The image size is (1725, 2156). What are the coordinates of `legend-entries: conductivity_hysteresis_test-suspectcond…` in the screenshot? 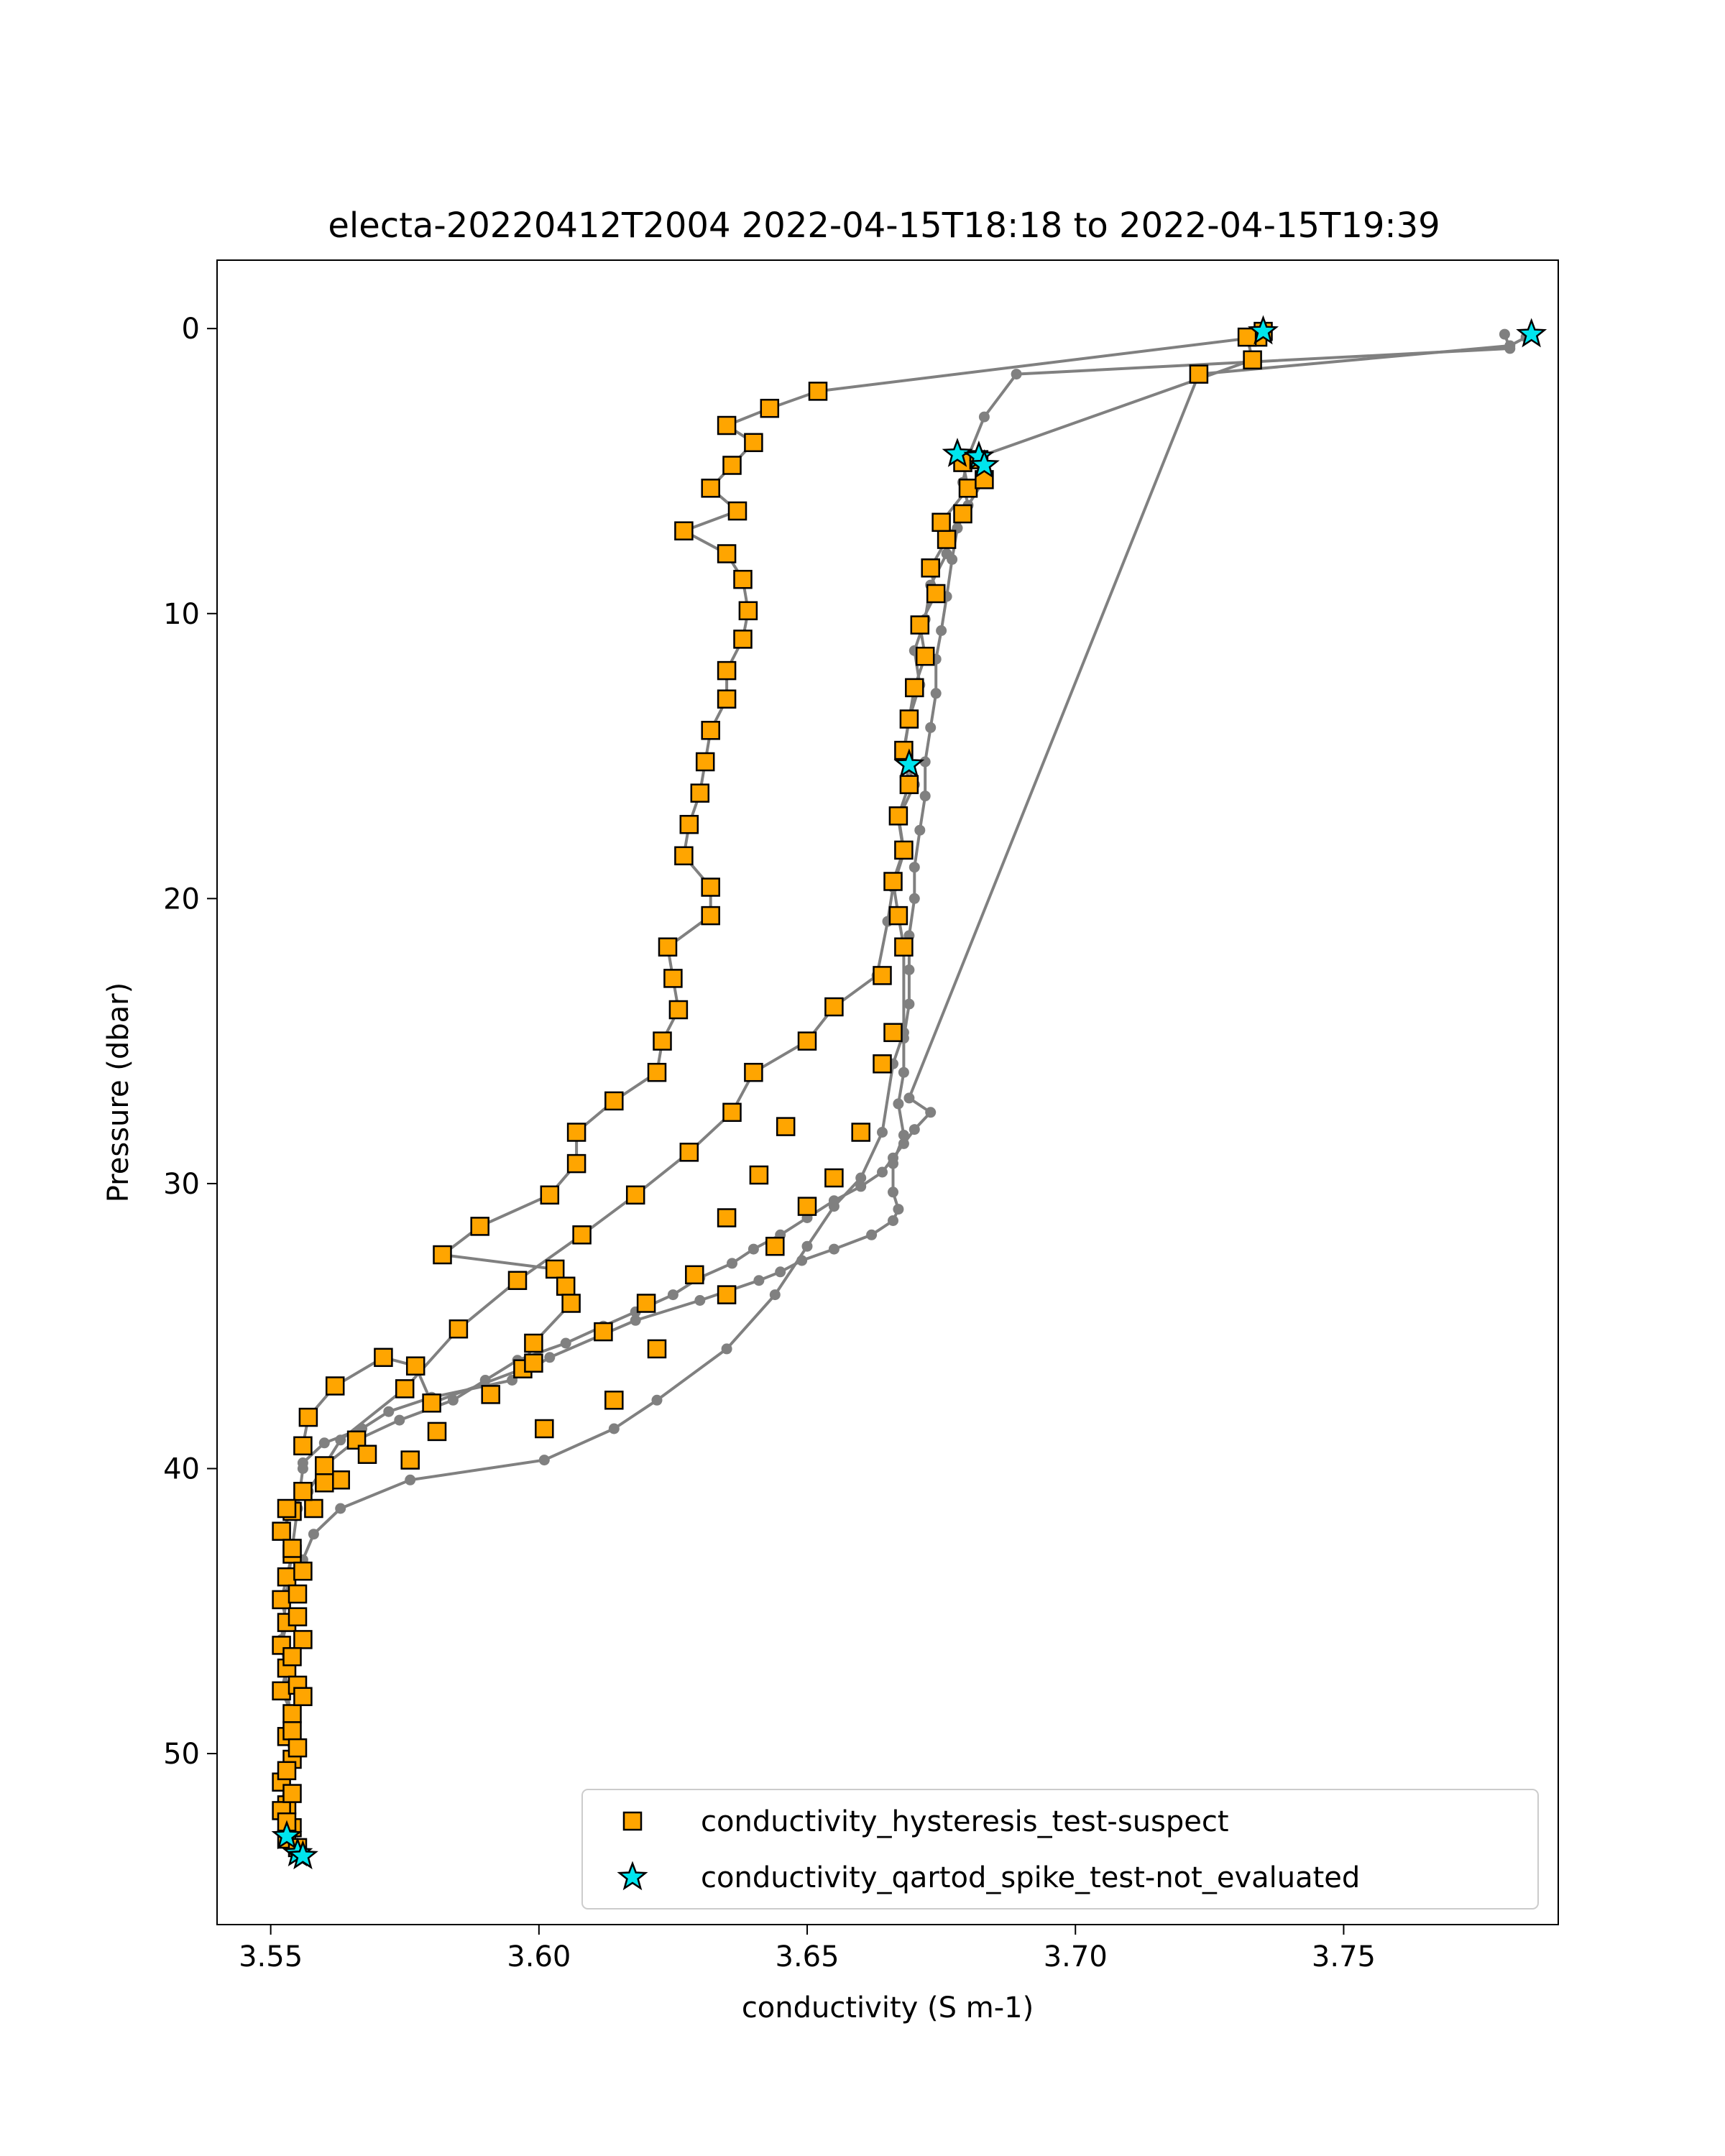 It's located at (988, 1850).